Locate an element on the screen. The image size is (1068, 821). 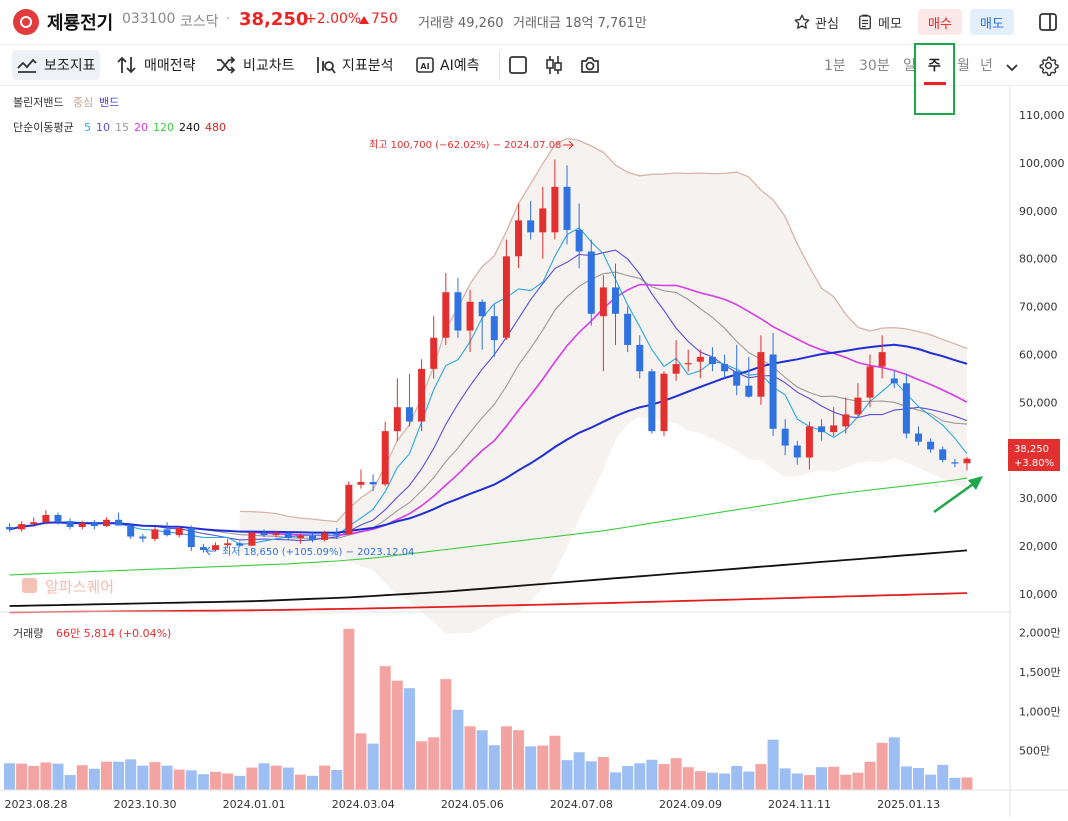
current-price: 38,250 is located at coordinates (274, 19).